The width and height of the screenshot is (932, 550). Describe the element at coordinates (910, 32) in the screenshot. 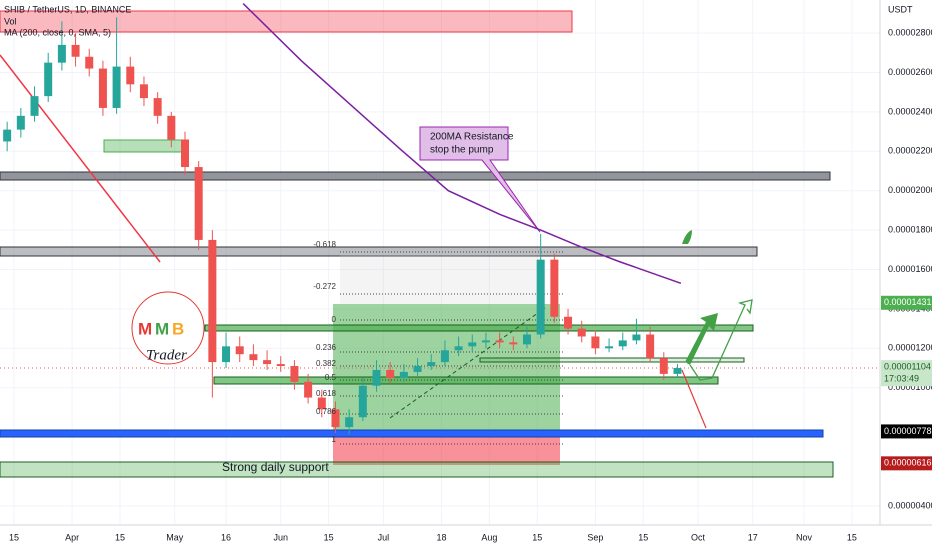

I see `y-tick-label: 0.00002800` at that location.